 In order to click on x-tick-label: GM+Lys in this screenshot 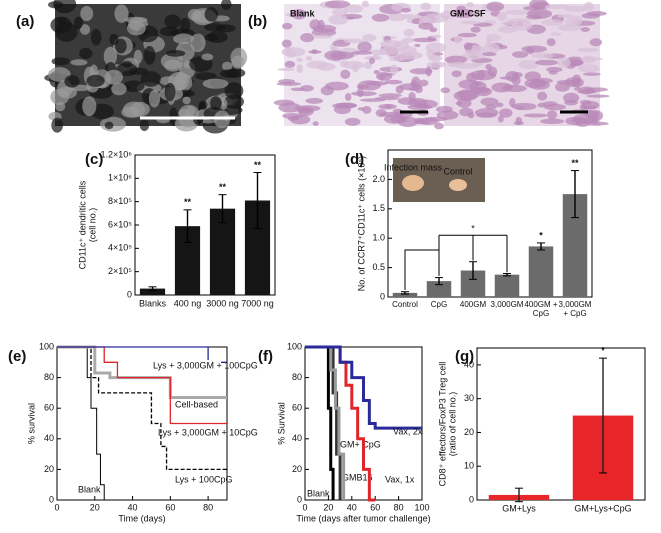, I will do `click(519, 508)`.